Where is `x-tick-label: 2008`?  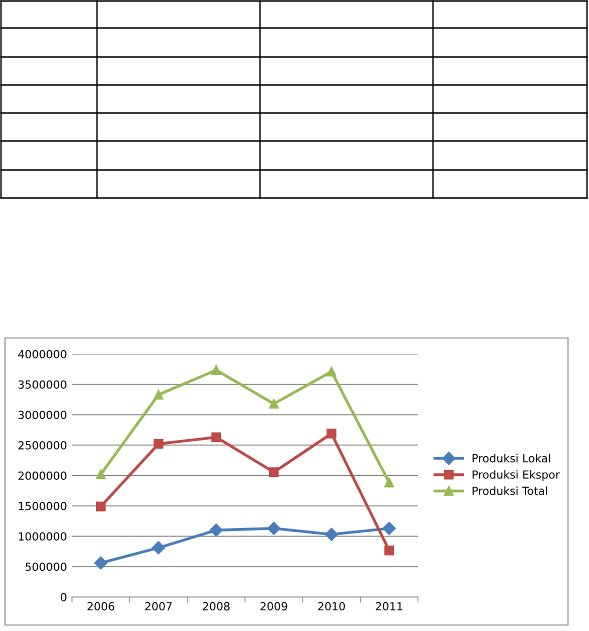
x-tick-label: 2008 is located at coordinates (216, 606).